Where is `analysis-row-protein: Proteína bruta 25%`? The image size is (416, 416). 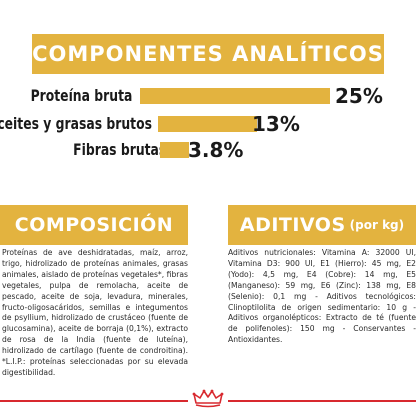 analysis-row-protein: Proteína bruta 25% is located at coordinates (208, 96).